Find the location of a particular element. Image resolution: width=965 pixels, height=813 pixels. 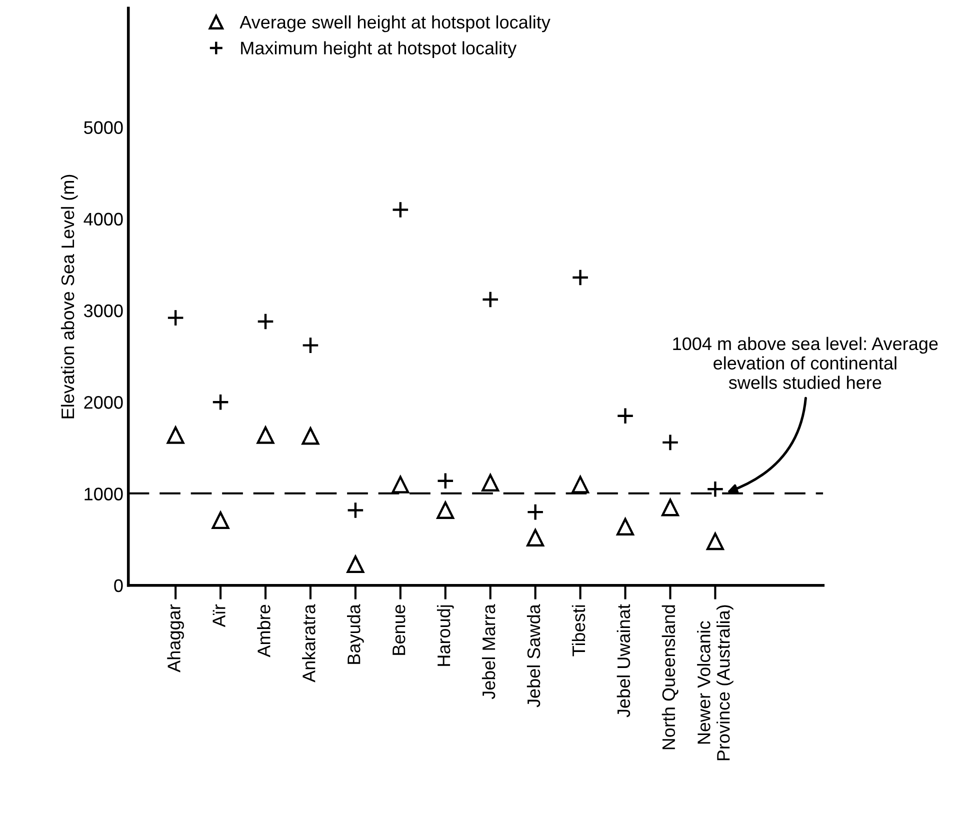

x-tick-label: North Queensland is located at coordinates (670, 677).